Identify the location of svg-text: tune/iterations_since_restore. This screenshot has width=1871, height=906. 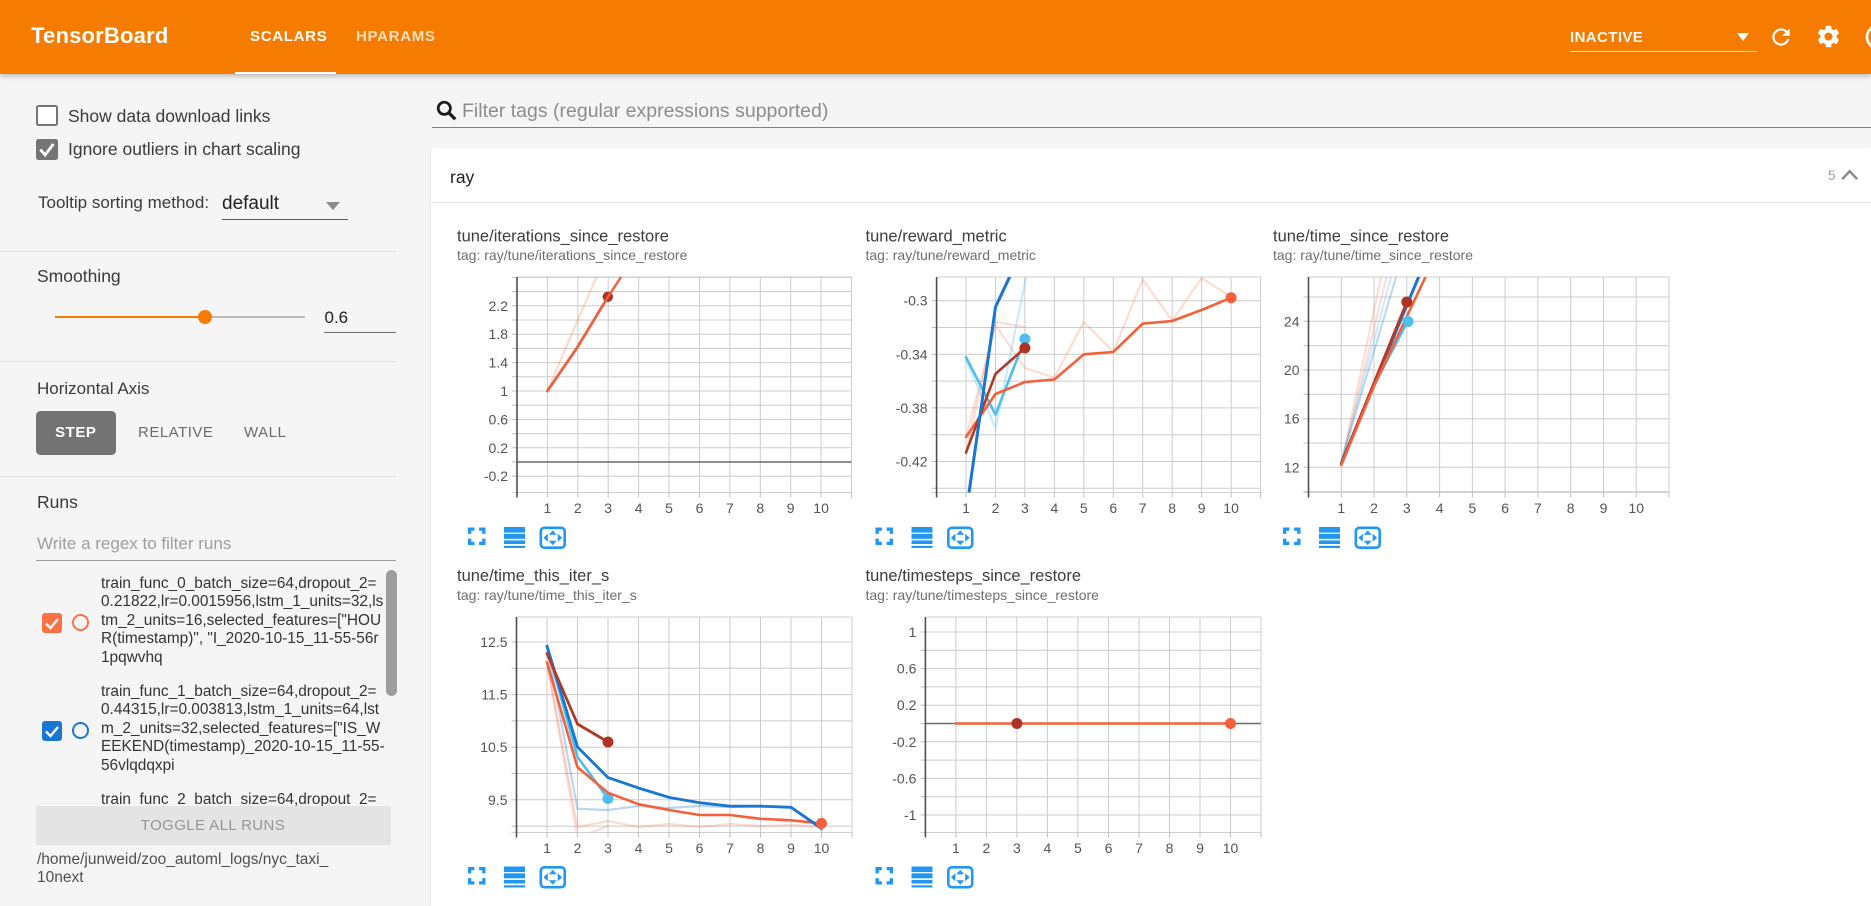
(563, 237).